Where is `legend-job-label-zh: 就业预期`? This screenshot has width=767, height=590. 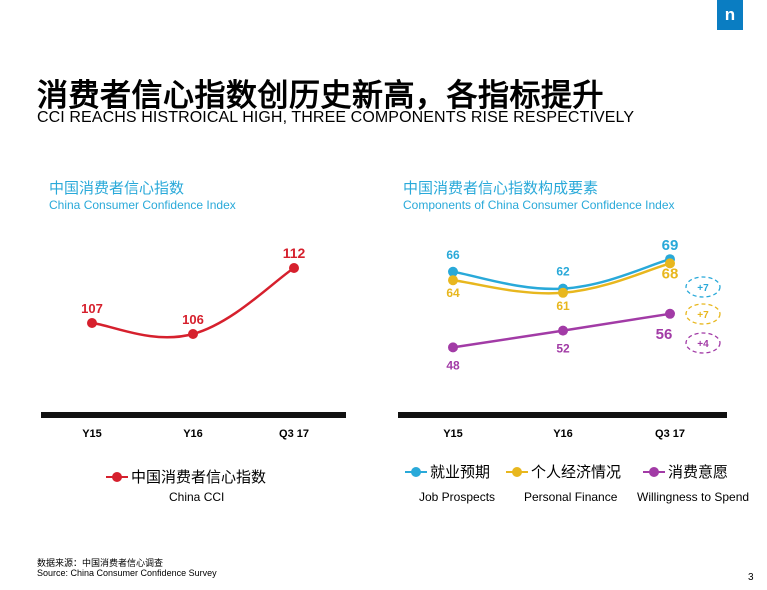
legend-job-label-zh: 就业预期 is located at coordinates (460, 472).